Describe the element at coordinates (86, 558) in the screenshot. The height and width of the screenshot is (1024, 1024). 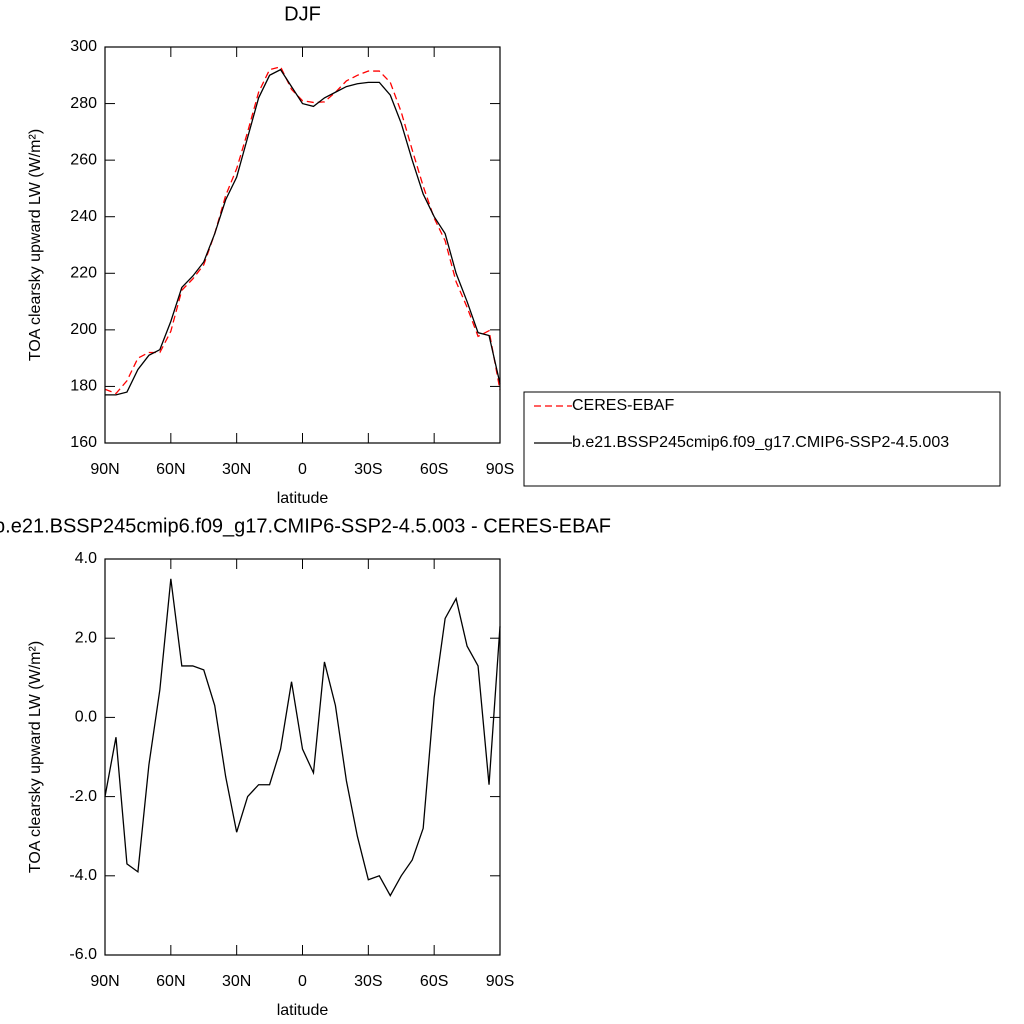
I see `y-tick-label: 4.0` at that location.